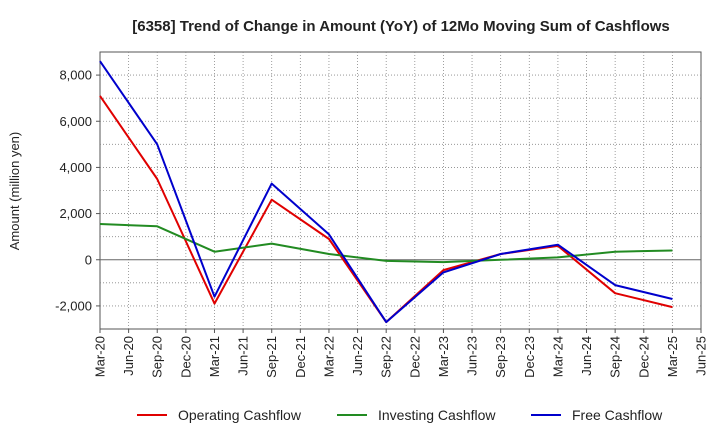  Describe the element at coordinates (357, 356) in the screenshot. I see `x-tick-label: Jun-22` at that location.